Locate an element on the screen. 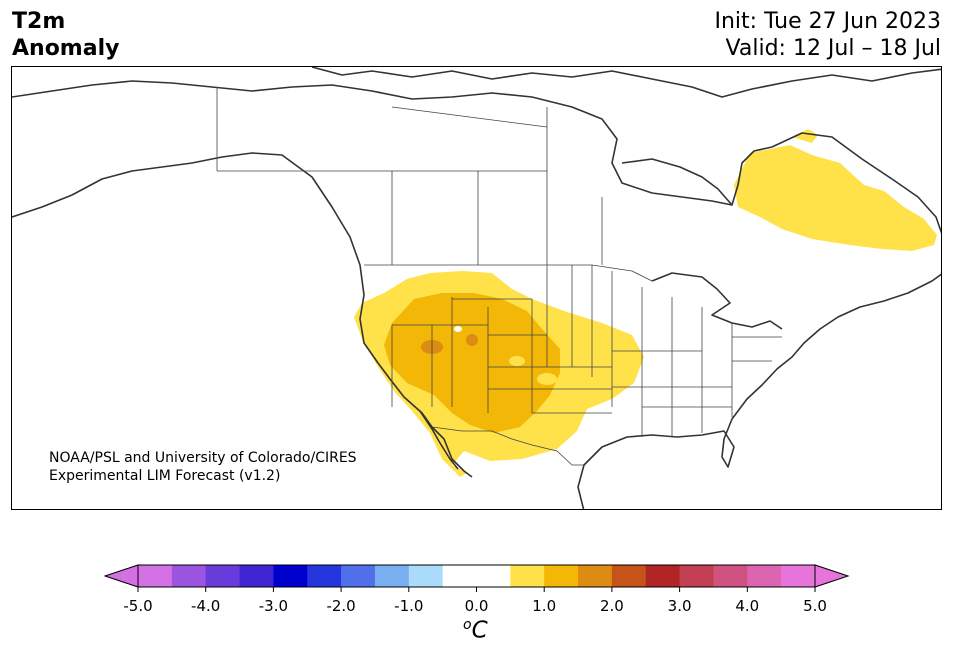 The image size is (953, 656). colorbar-tick-label: 3.0 is located at coordinates (679, 606).